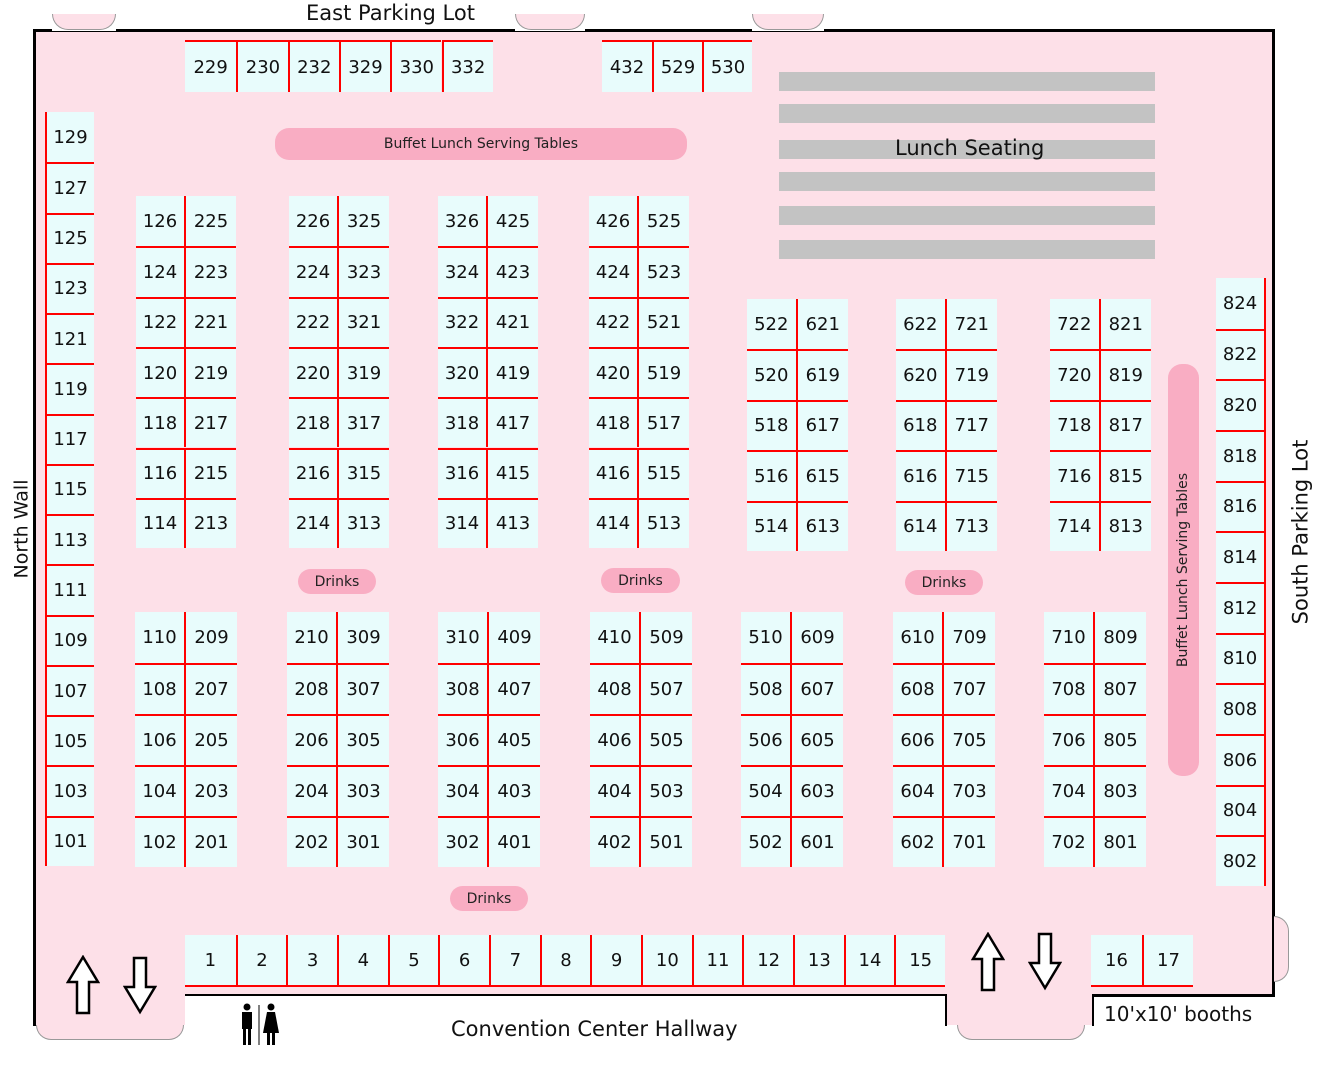 Image resolution: width=1339 pixels, height=1082 pixels. Describe the element at coordinates (313, 66) in the screenshot. I see `booth-232: 232` at that location.